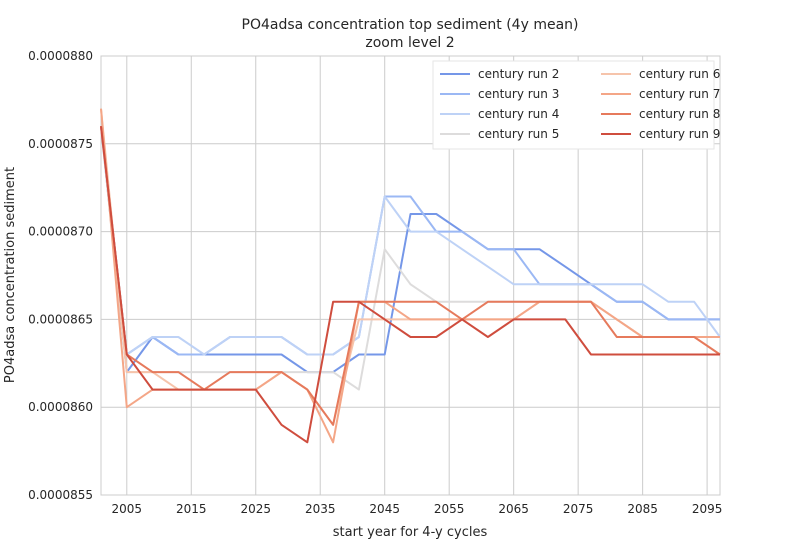 Image resolution: width=800 pixels, height=550 pixels. What do you see at coordinates (320, 509) in the screenshot?
I see `x-tick-label: 2035` at bounding box center [320, 509].